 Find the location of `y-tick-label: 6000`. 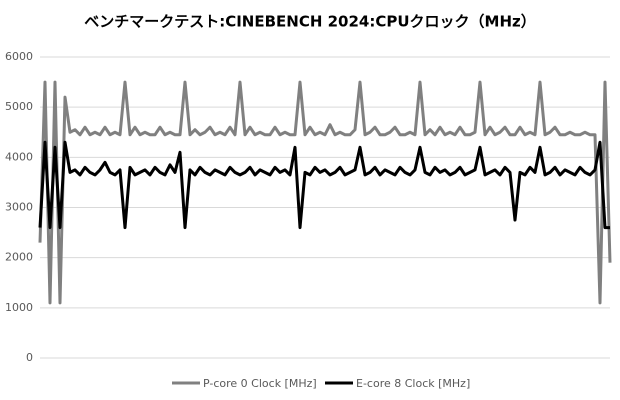

y-tick-label: 6000 is located at coordinates (19, 56).